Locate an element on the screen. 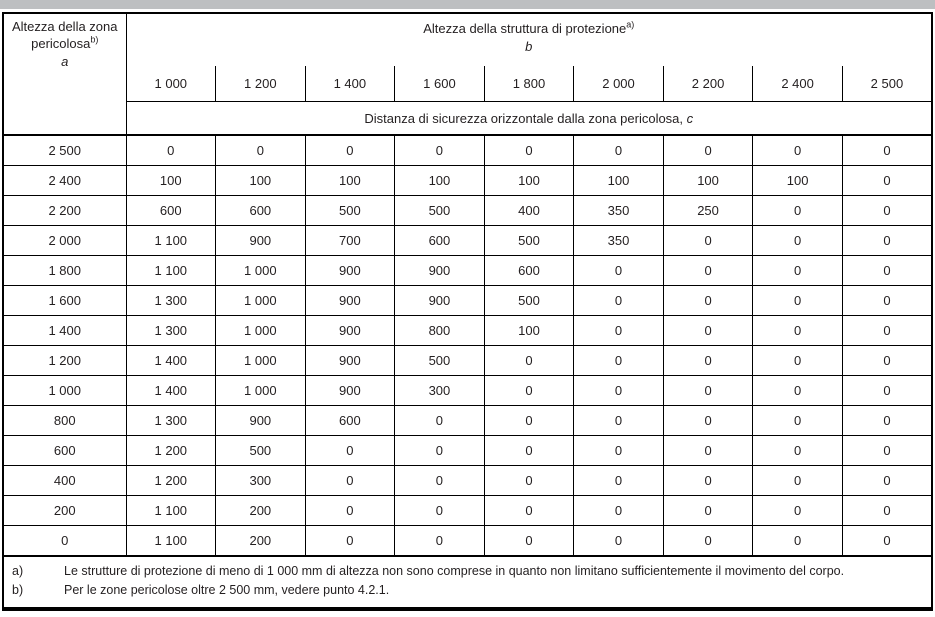 This screenshot has width=935, height=617. col-header-b-value: 1 800 is located at coordinates (529, 84).